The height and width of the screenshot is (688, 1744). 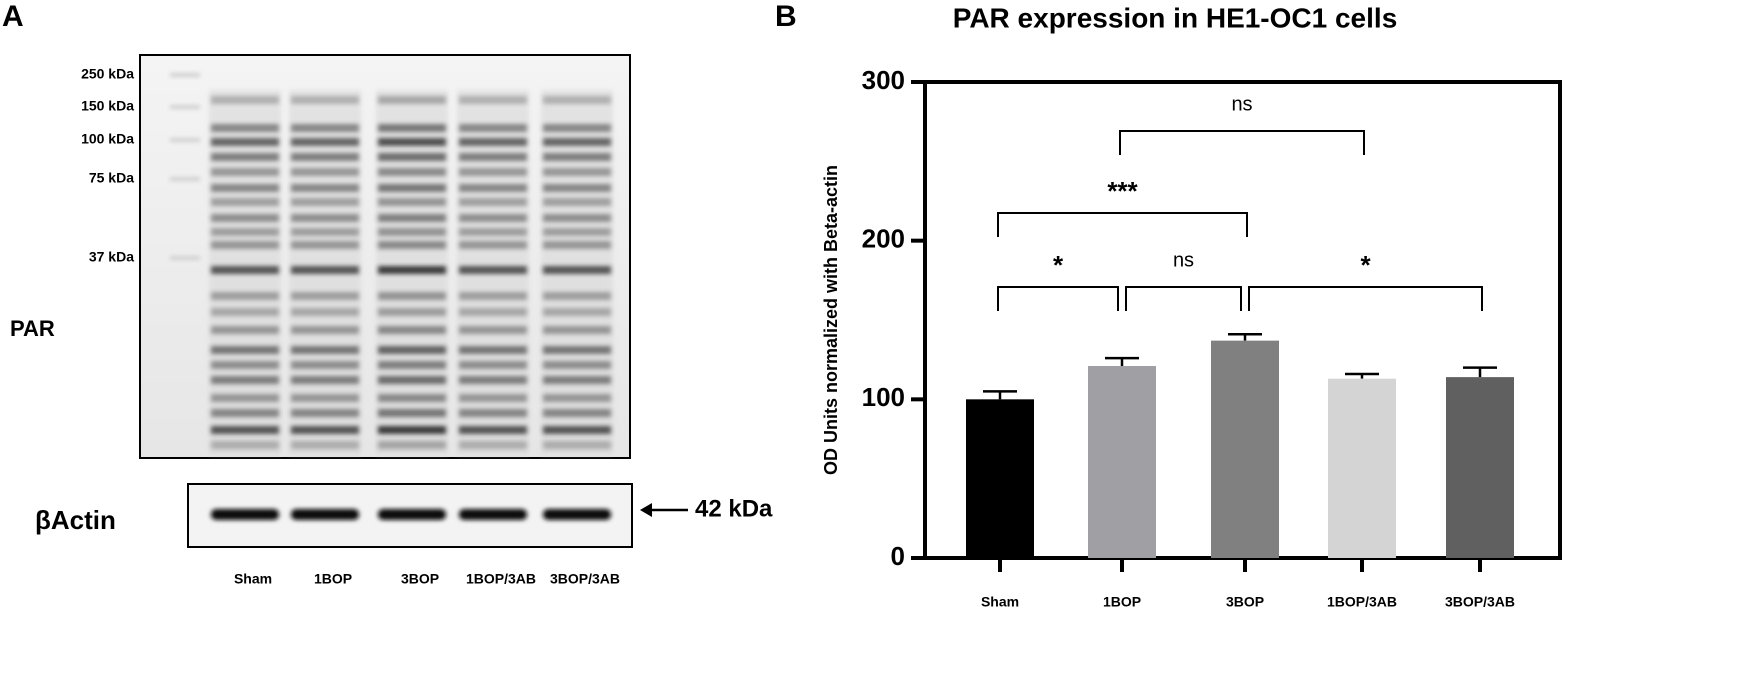 What do you see at coordinates (1000, 602) in the screenshot?
I see `x-tick-label: Sham` at bounding box center [1000, 602].